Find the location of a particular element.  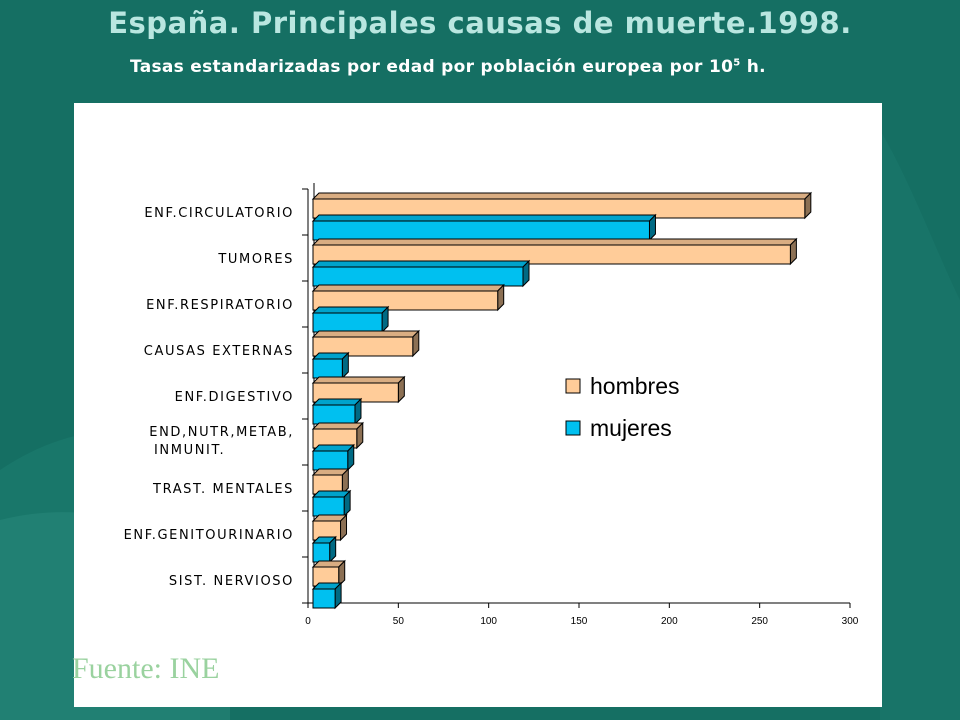

x-tick-label: 0 is located at coordinates (308, 621).